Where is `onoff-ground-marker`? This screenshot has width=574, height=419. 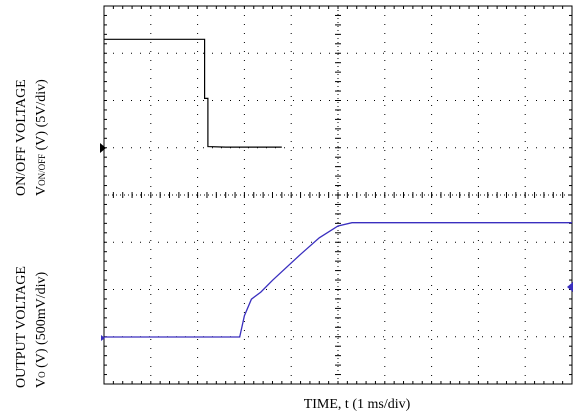 onoff-ground-marker is located at coordinates (103, 148).